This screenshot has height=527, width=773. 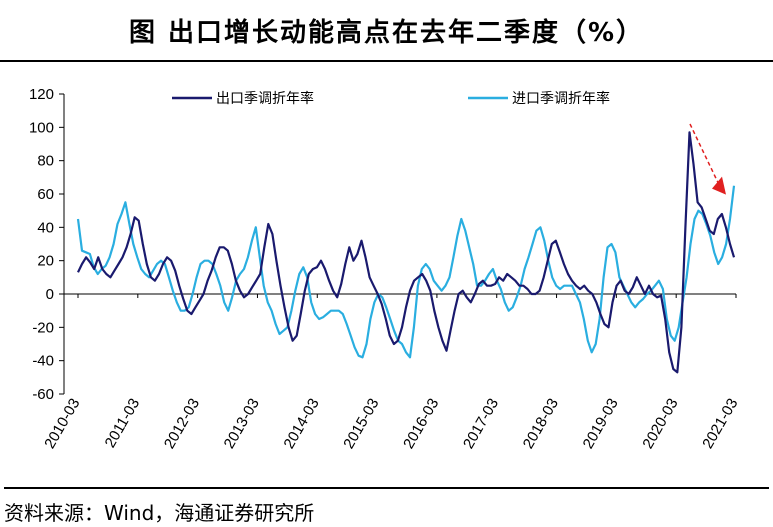 I want to click on legend-label: 出口季调折年率, so click(x=265, y=98).